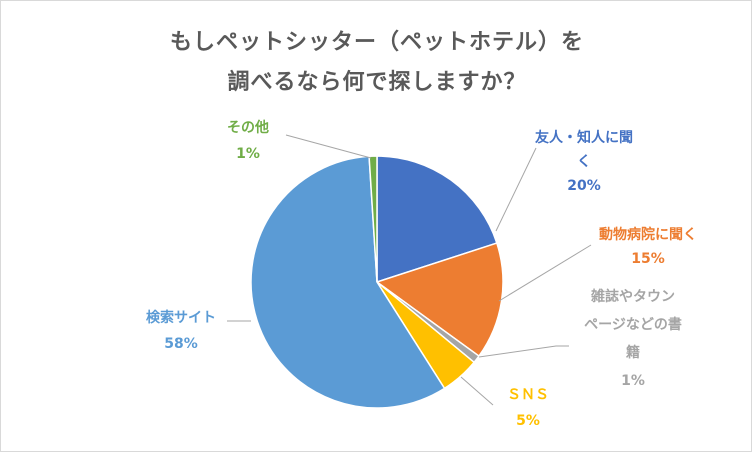 The image size is (752, 452). I want to click on data-label-value-kensaku: 58%, so click(181, 344).